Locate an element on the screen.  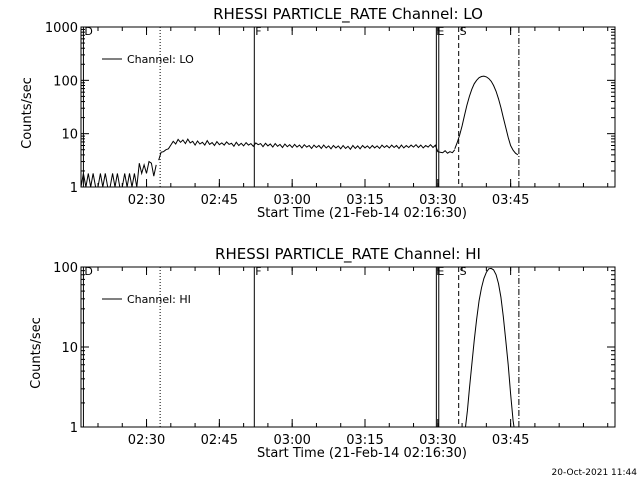
chart-title: RHESSI PARTICLE_RATE Channel: LO is located at coordinates (348, 14).